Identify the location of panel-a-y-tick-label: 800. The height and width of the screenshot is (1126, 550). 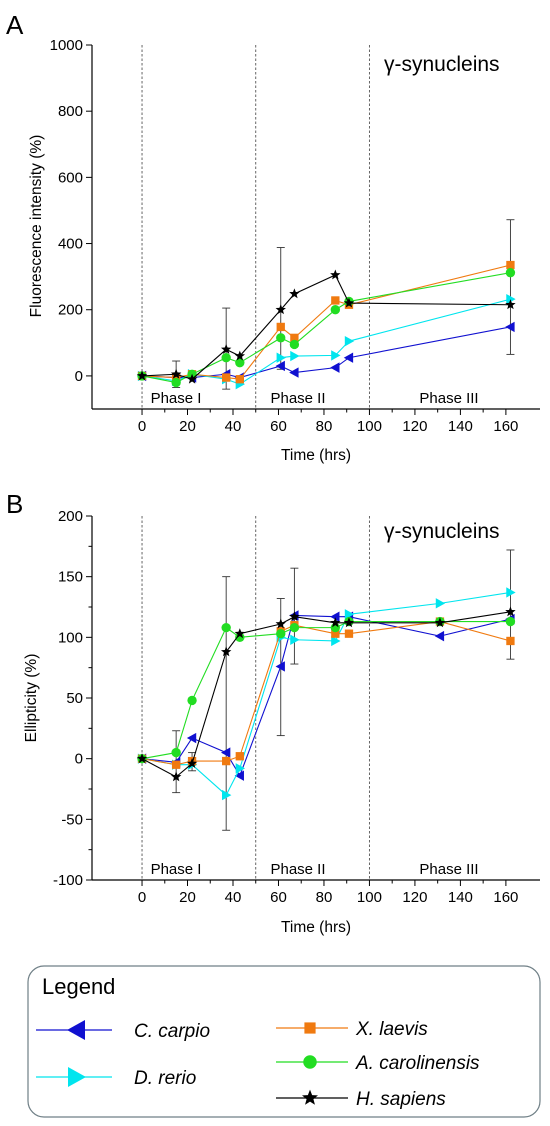
(70, 111).